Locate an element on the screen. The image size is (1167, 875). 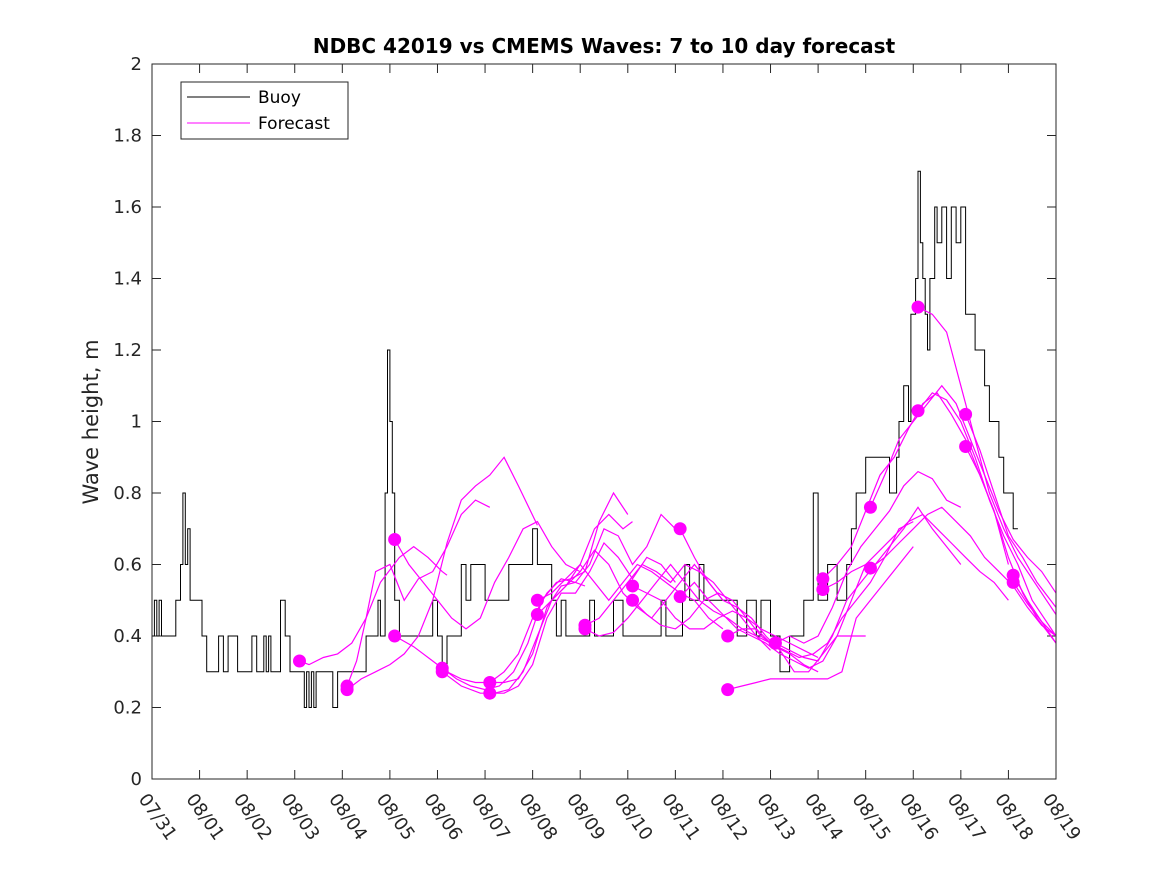
y-tick-label: 1.8 is located at coordinates (127, 136).